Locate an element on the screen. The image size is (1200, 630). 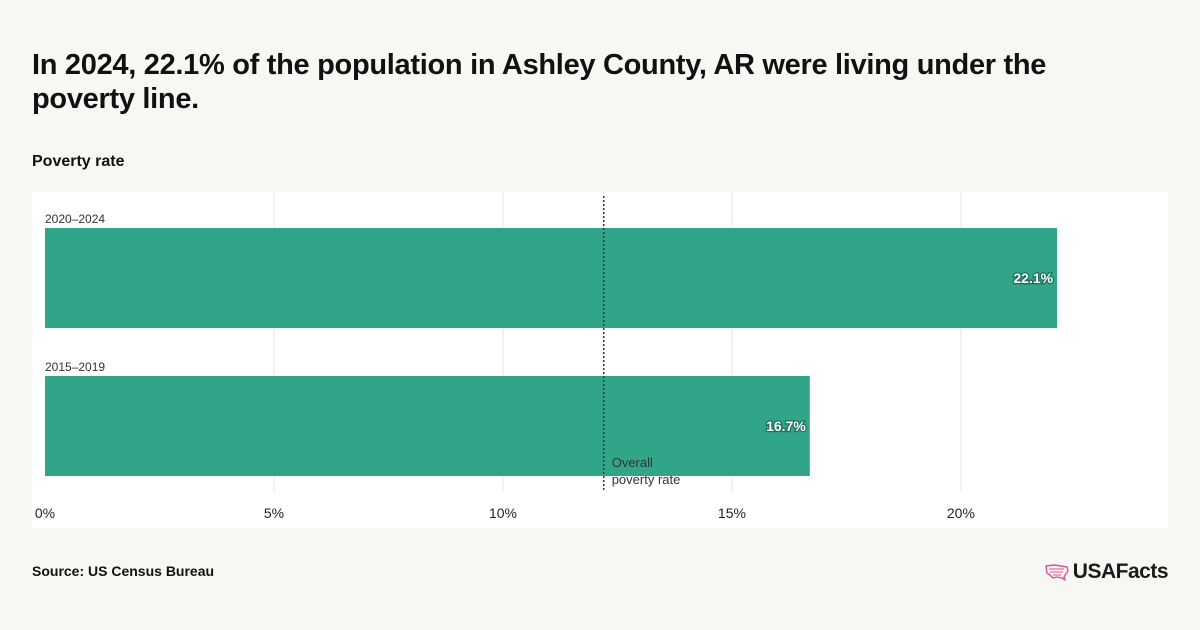
x-tick-label: 15% is located at coordinates (732, 513).